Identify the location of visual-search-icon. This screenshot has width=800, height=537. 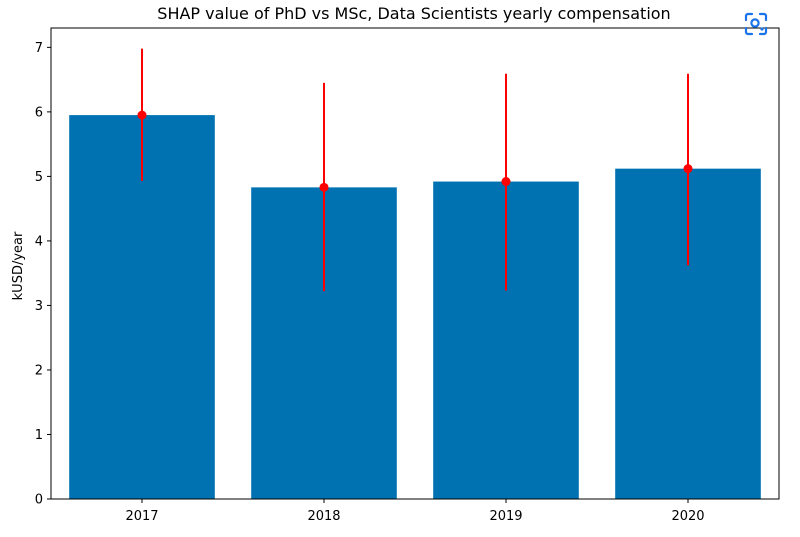
(756, 24).